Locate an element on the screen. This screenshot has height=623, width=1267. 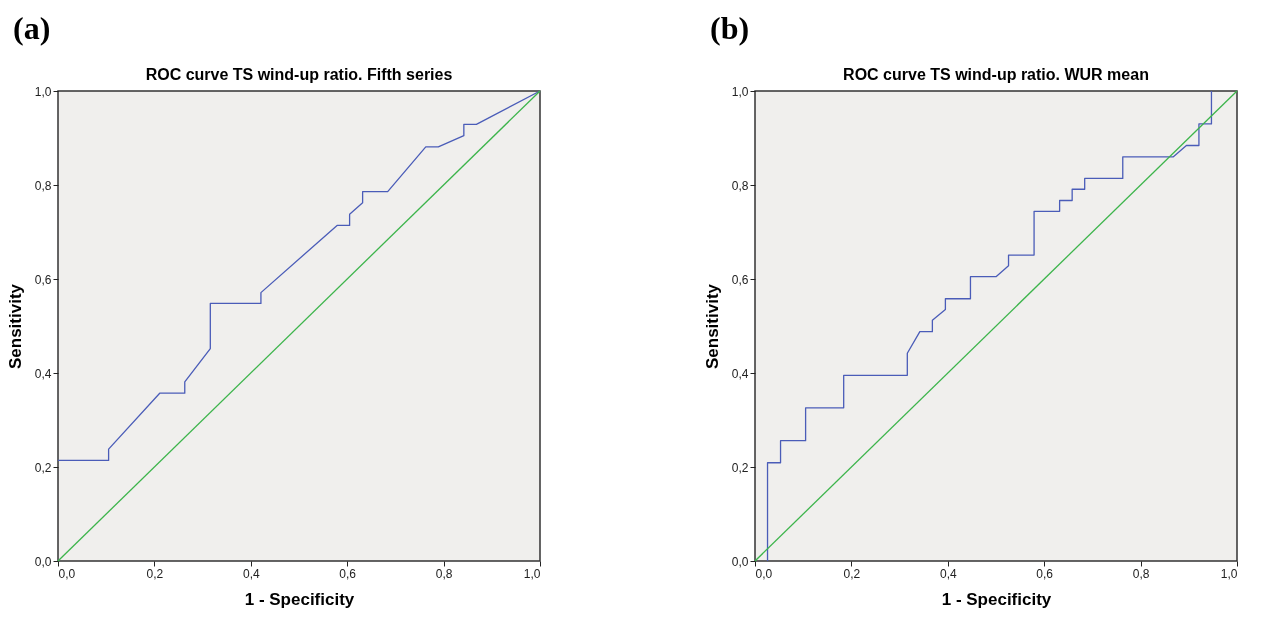
text: (a) is located at coordinates (32, 28).